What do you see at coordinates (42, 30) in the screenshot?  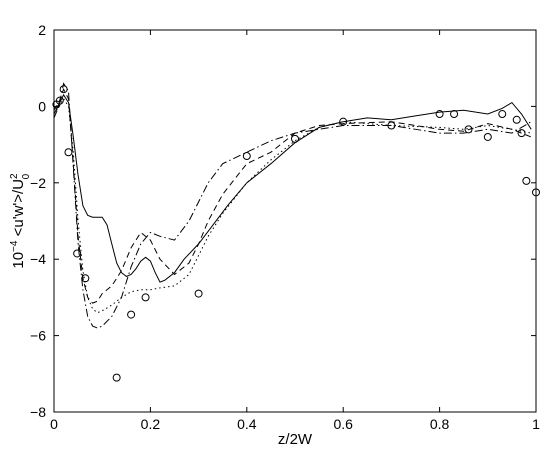 I see `y-tick-label: 2` at bounding box center [42, 30].